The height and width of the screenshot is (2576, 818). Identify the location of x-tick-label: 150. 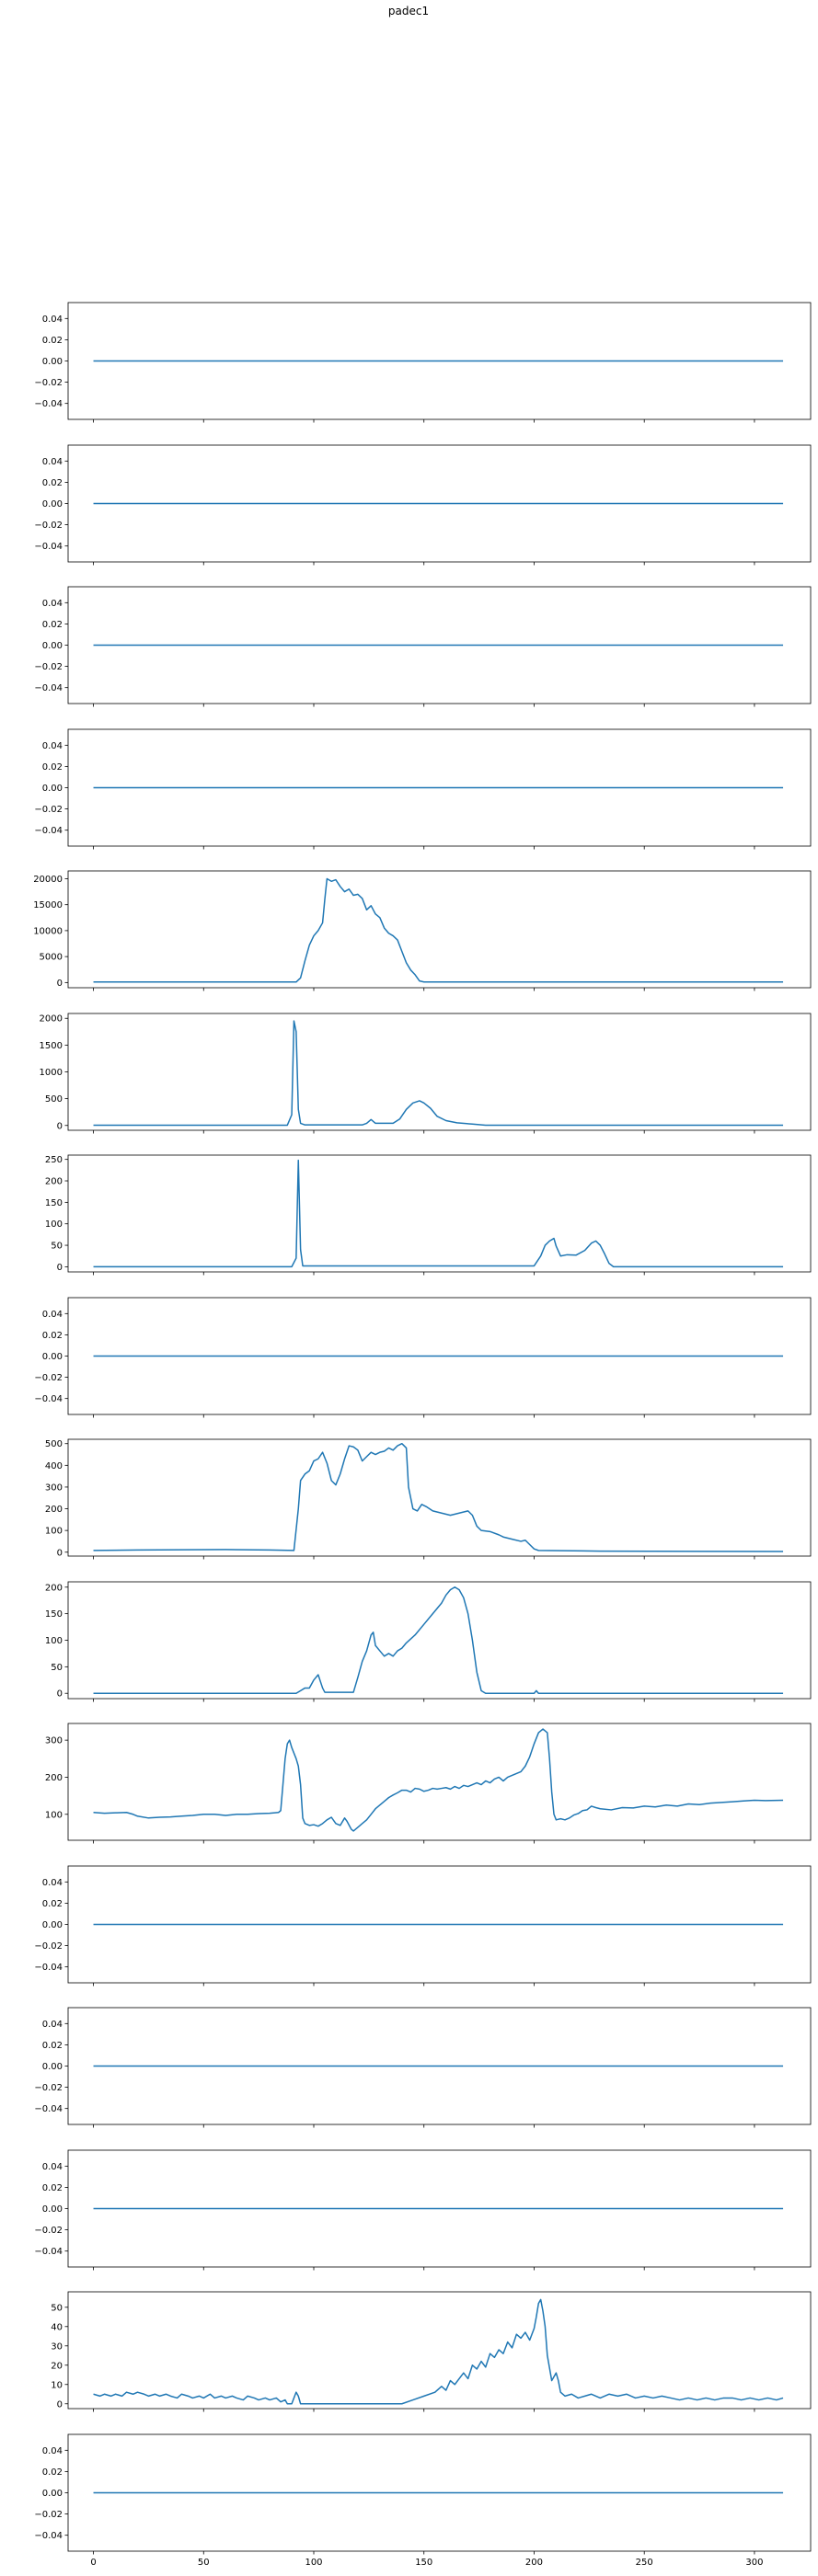
(423, 2563).